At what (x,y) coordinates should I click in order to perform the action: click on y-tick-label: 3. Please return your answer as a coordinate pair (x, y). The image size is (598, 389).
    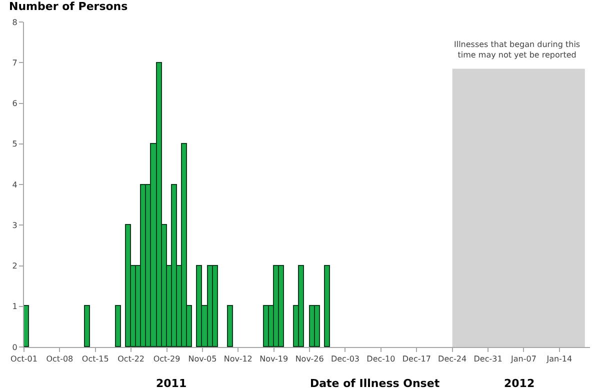
    Looking at the image, I should click on (15, 225).